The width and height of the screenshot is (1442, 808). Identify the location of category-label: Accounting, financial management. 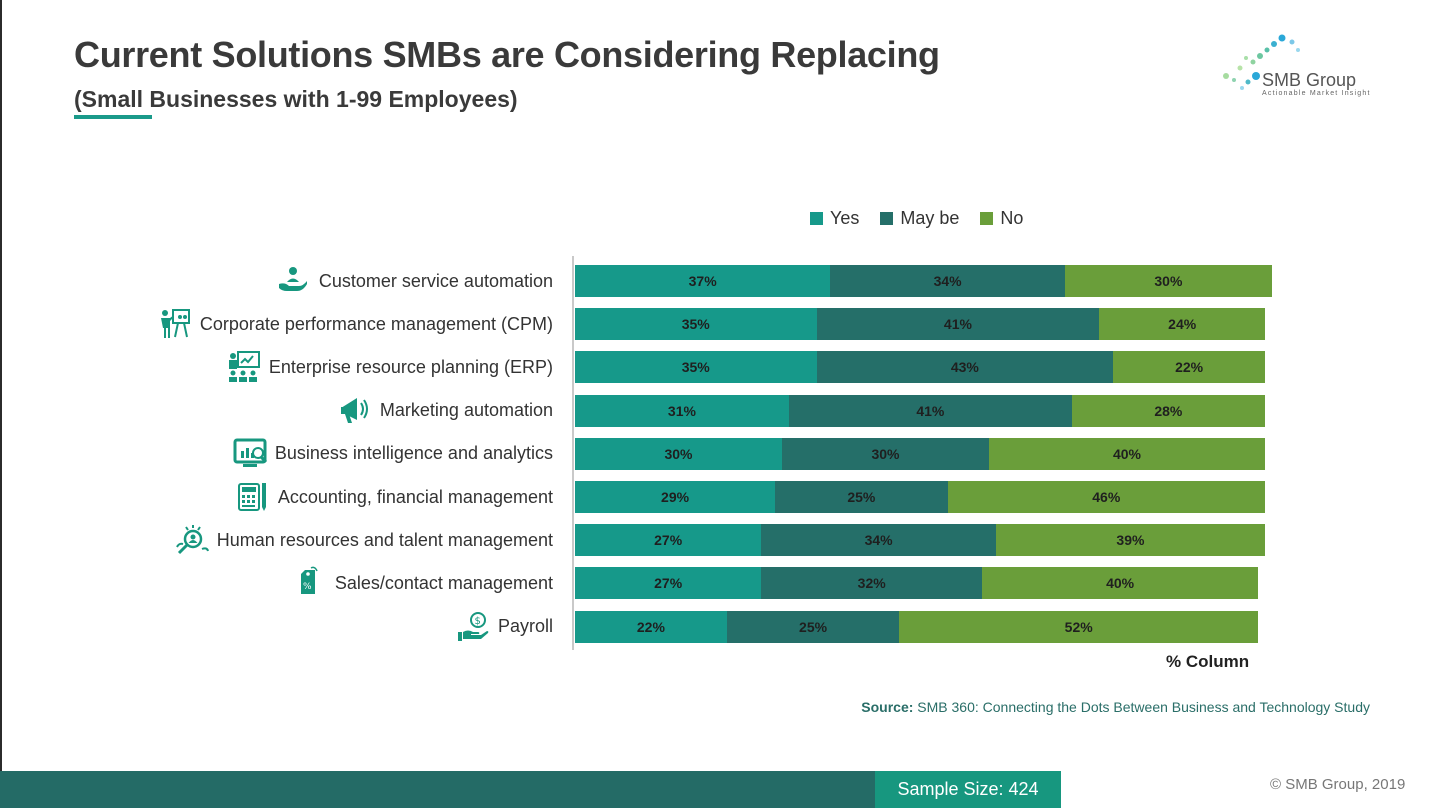
(415, 496).